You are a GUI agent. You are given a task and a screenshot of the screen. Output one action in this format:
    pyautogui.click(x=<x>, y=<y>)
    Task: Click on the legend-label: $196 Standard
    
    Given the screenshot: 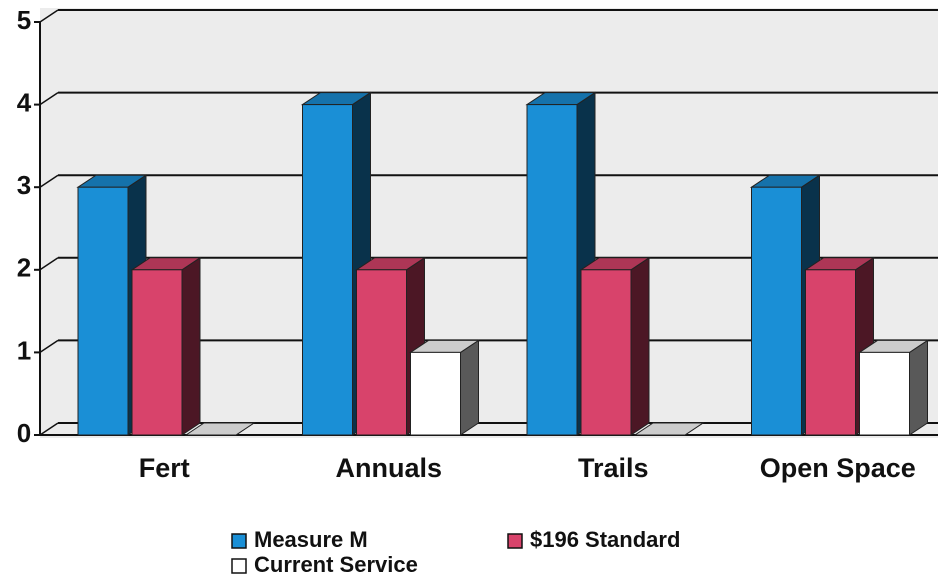 What is the action you would take?
    pyautogui.click(x=605, y=539)
    